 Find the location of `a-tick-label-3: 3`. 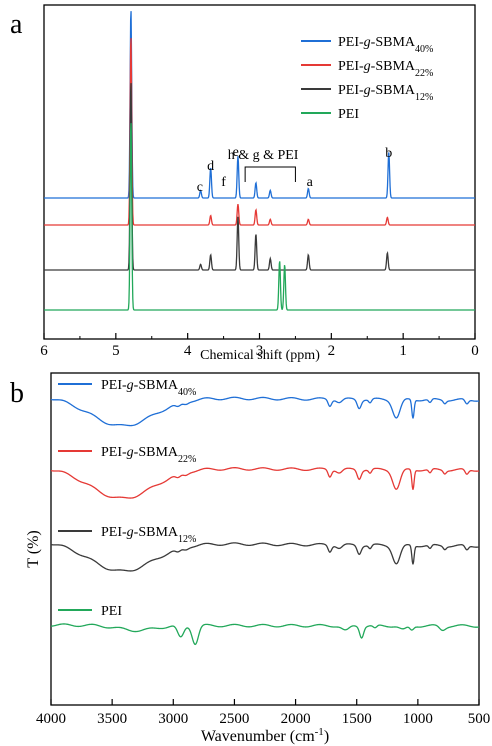

a-tick-label-3: 3 is located at coordinates (260, 351).